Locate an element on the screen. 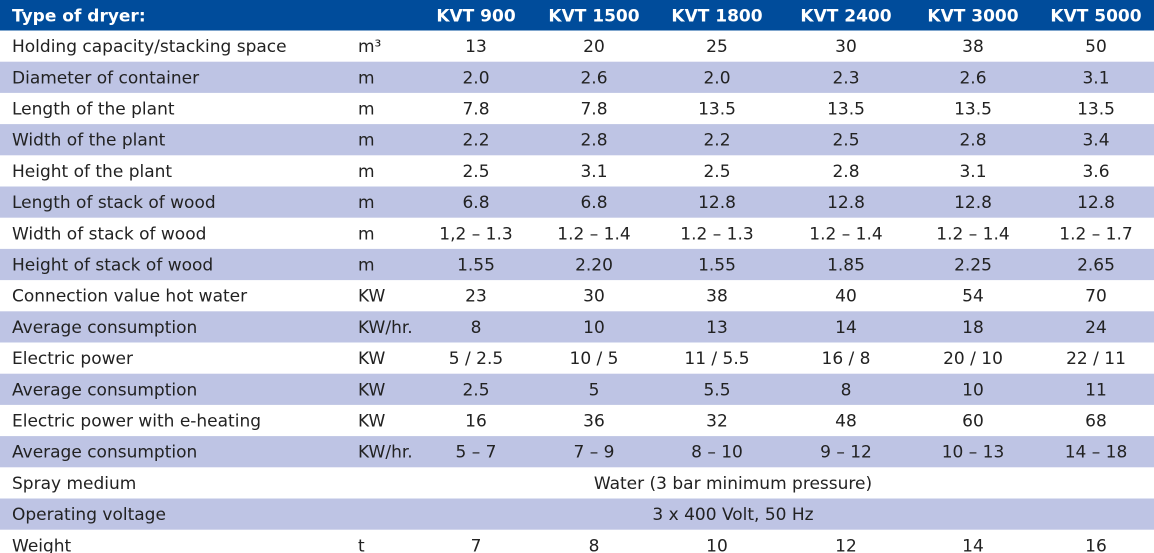  row-value: 2.3 is located at coordinates (845, 78).